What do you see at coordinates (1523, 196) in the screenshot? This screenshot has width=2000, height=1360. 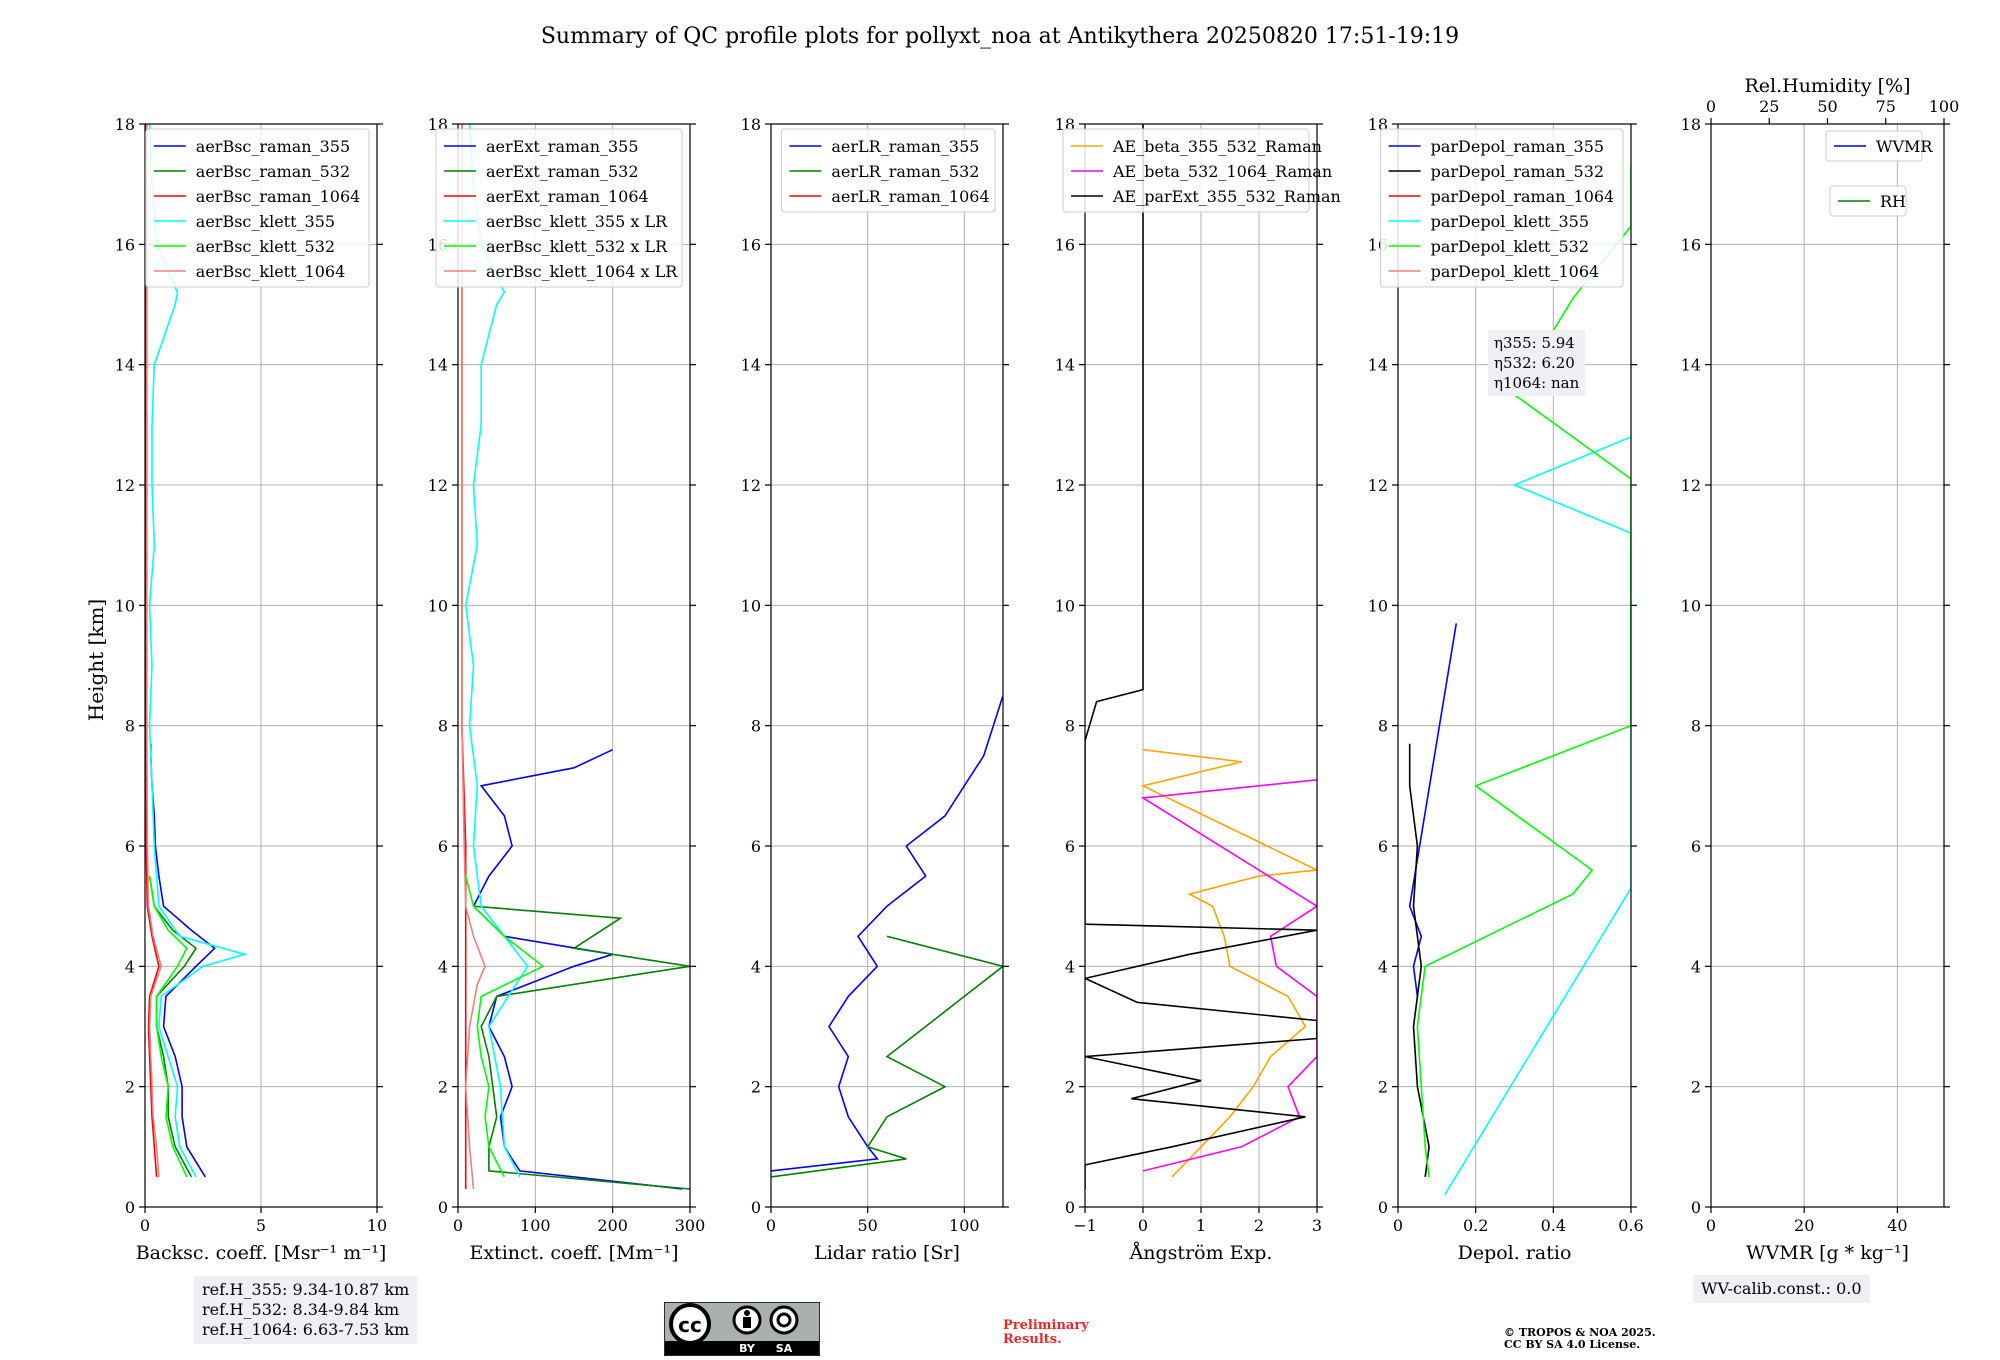 I see `legend-label: parDepol_raman_1064` at bounding box center [1523, 196].